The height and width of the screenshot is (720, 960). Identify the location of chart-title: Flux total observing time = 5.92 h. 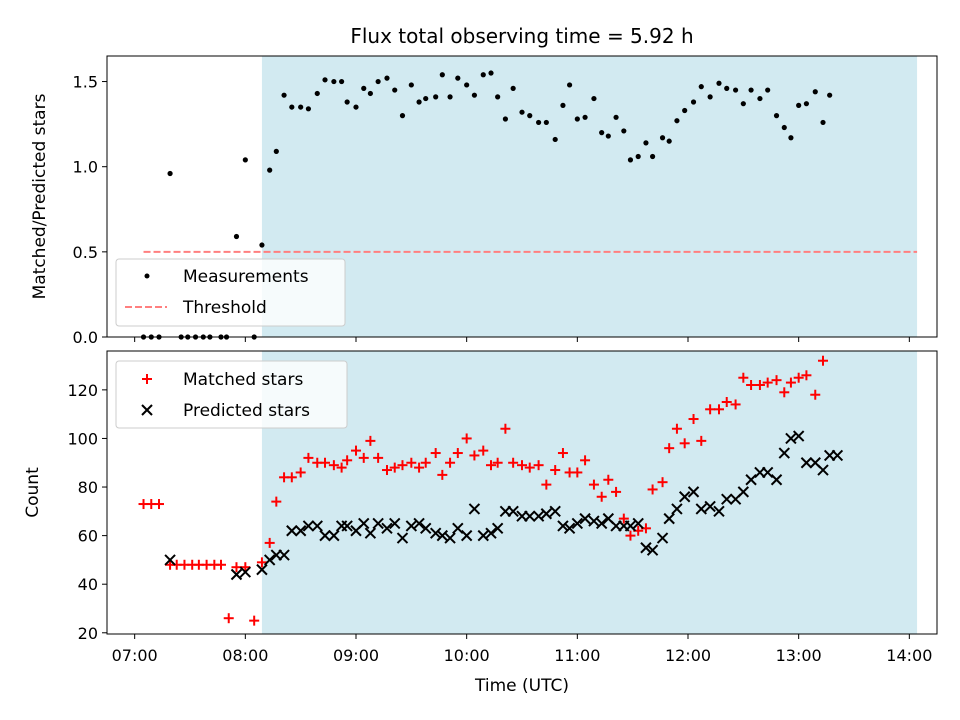
(521, 36).